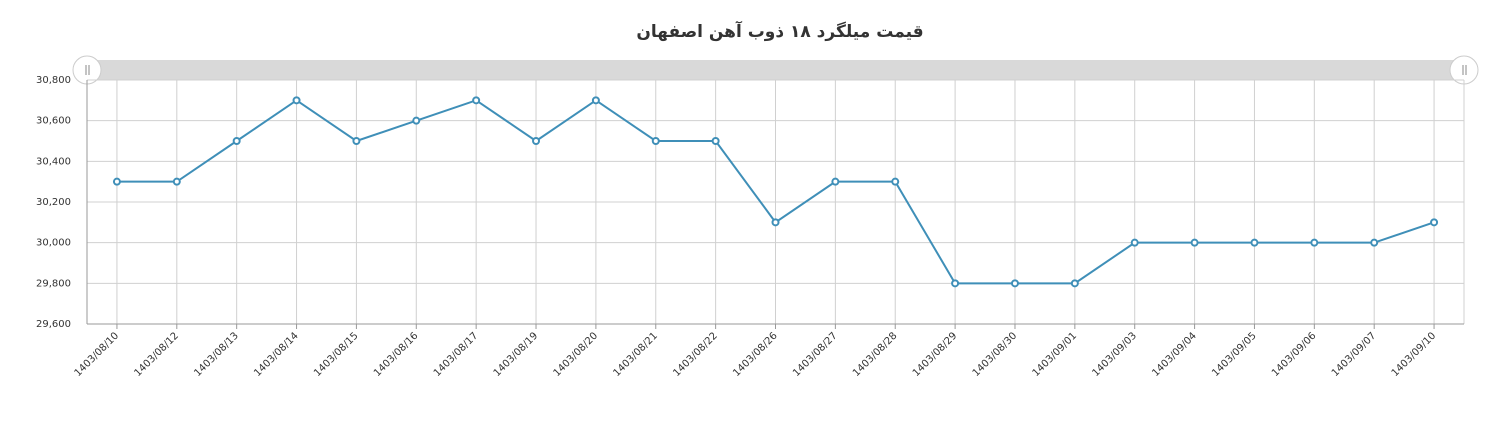 The height and width of the screenshot is (431, 1496). I want to click on y-tick-label: 30,800, so click(53, 80).